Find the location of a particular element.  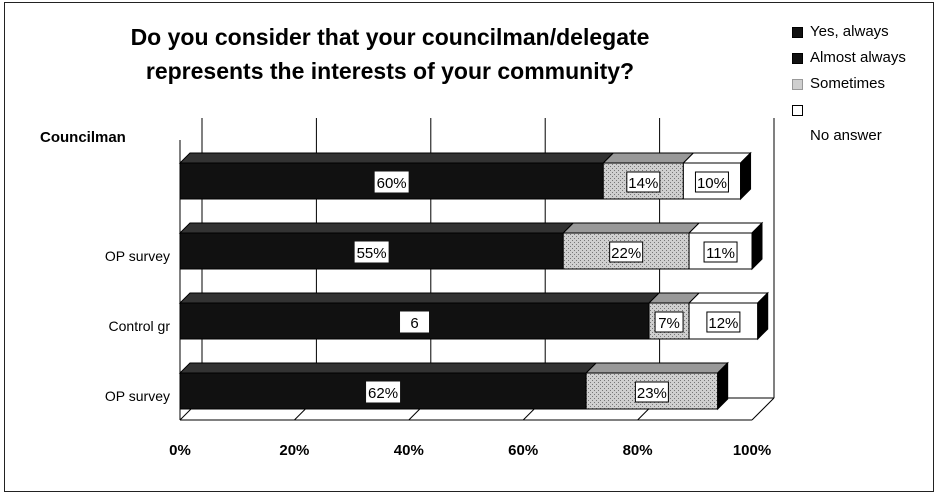

data-label: 60% is located at coordinates (392, 183).